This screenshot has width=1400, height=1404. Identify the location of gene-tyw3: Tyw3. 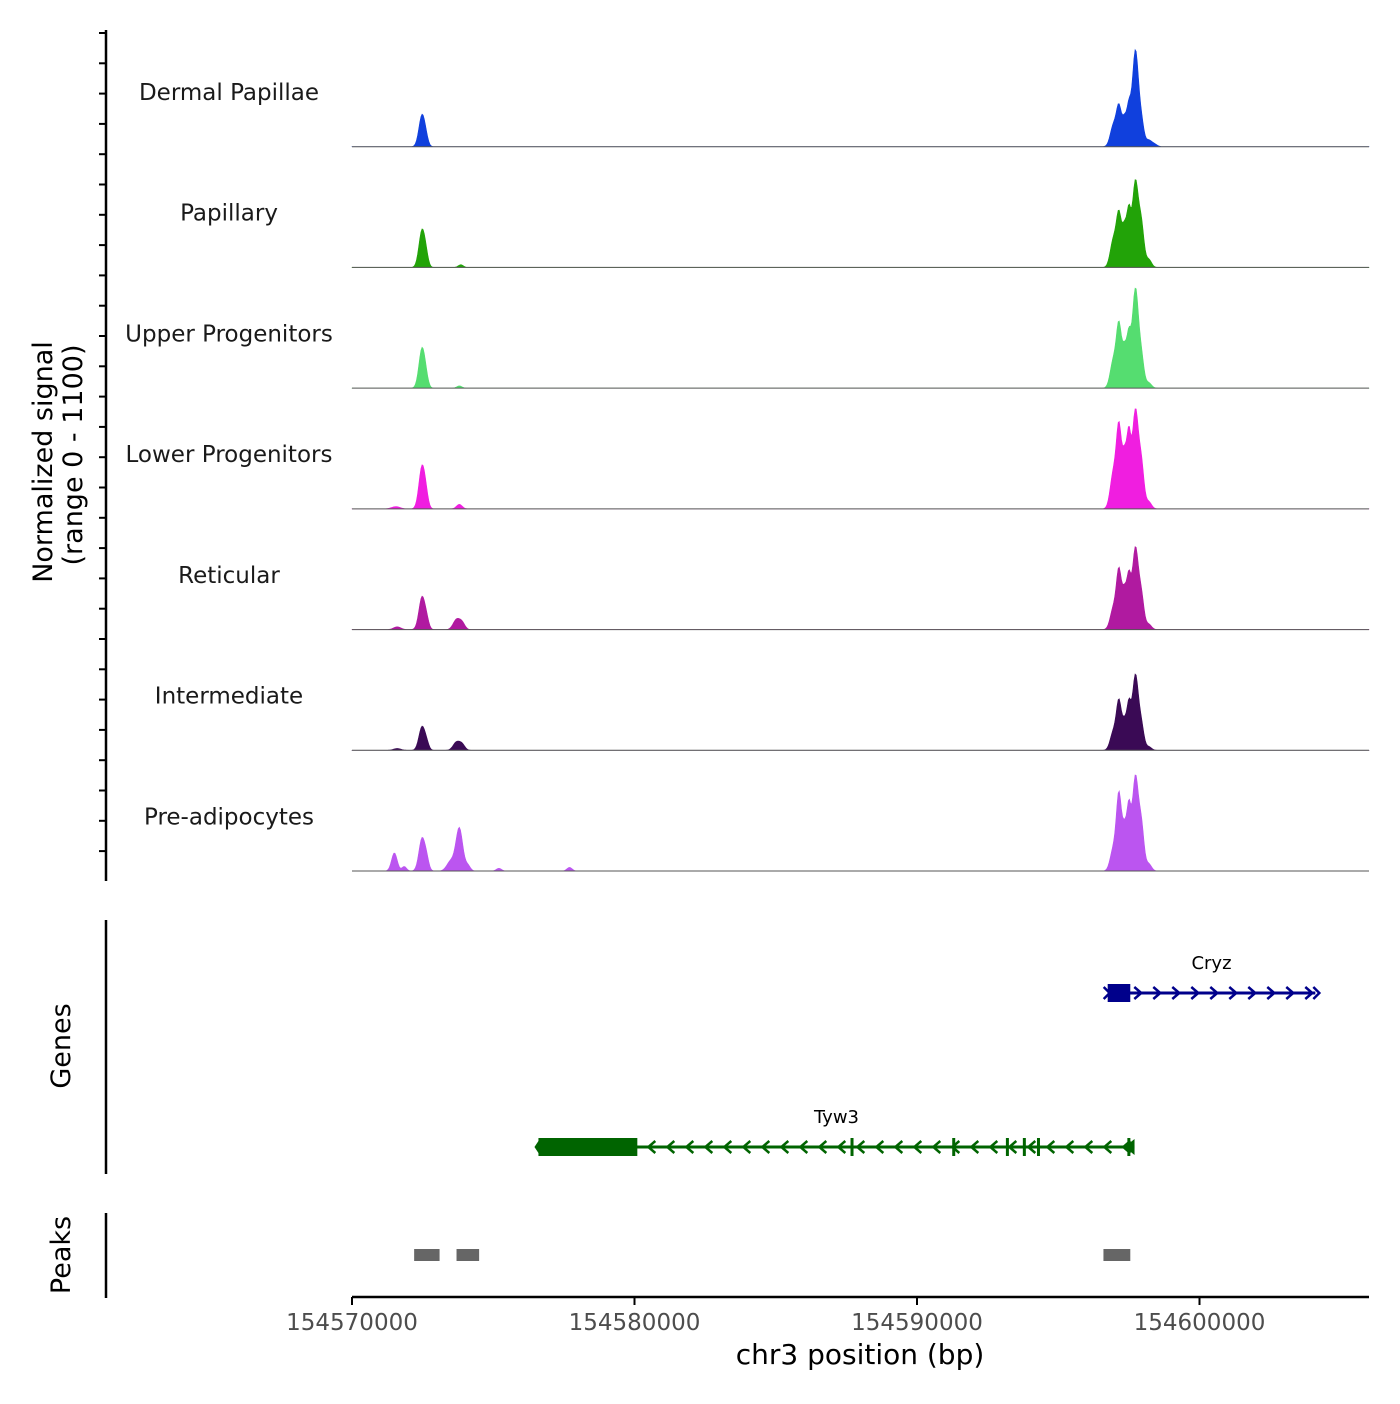
(834, 1131).